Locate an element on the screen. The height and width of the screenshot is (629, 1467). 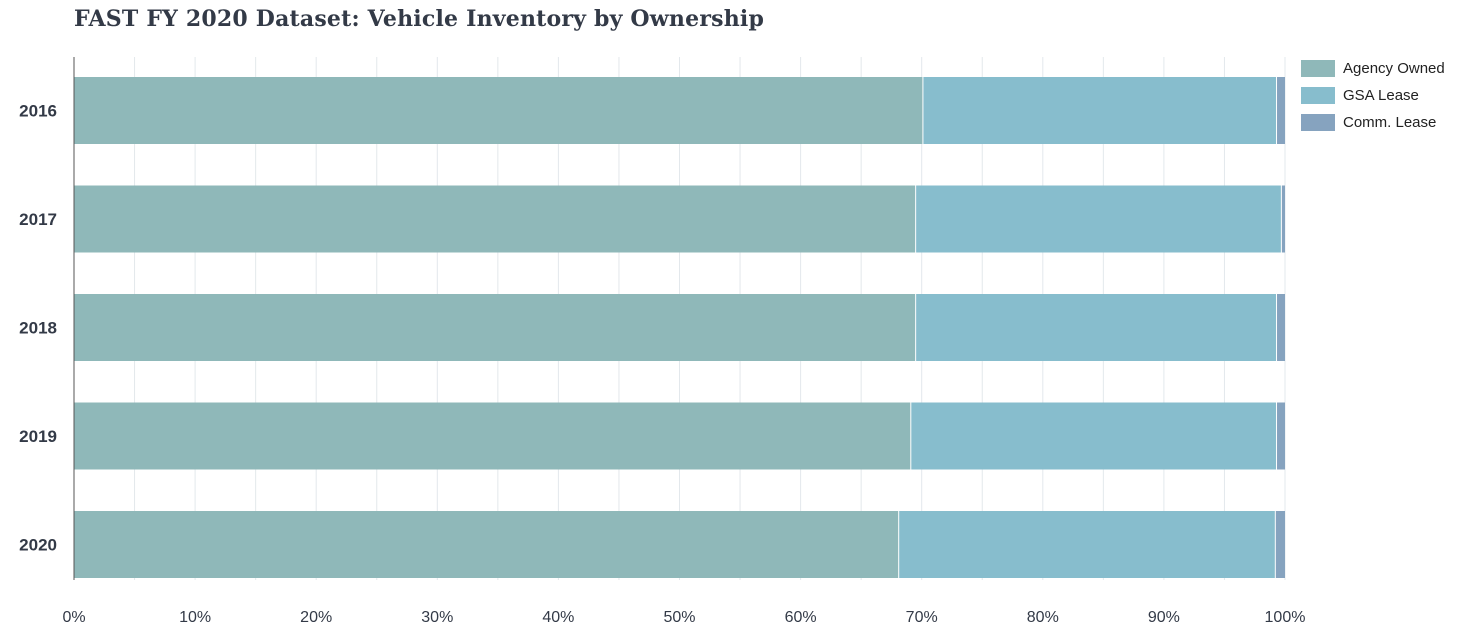
bar-gsa-lease-2017 is located at coordinates (1098, 219).